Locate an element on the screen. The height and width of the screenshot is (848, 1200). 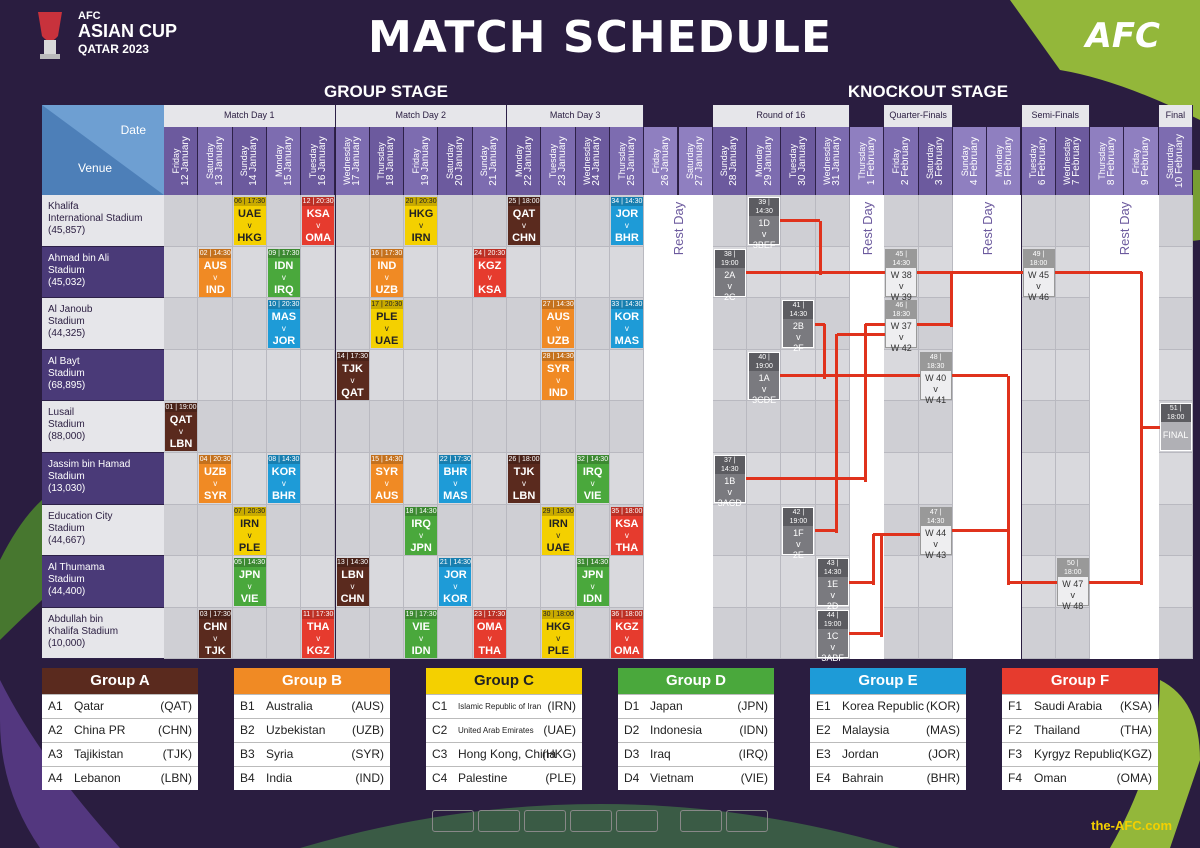
match-card: 04 | 20:30 UZB v SYR is located at coordinates (215, 479).